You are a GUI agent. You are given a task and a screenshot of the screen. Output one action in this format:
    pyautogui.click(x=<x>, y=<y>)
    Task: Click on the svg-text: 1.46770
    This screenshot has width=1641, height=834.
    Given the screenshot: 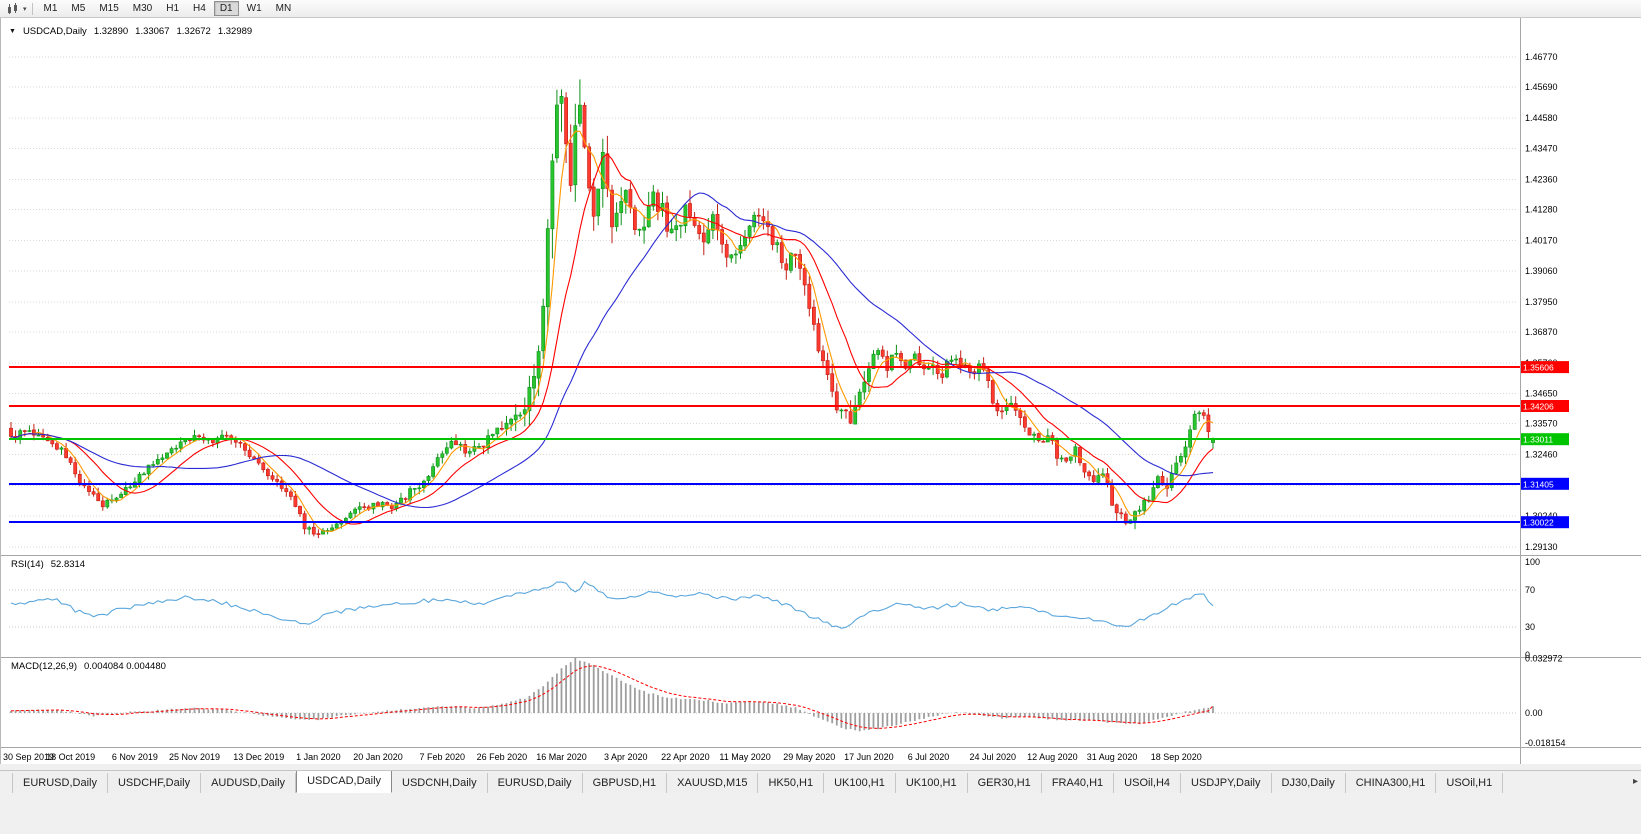 What is the action you would take?
    pyautogui.click(x=1541, y=57)
    